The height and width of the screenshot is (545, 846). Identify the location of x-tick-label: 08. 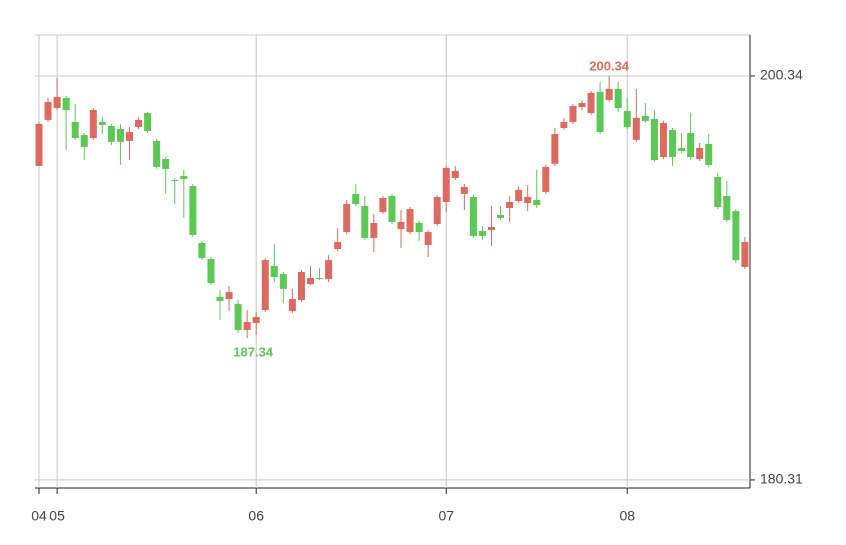
(627, 516).